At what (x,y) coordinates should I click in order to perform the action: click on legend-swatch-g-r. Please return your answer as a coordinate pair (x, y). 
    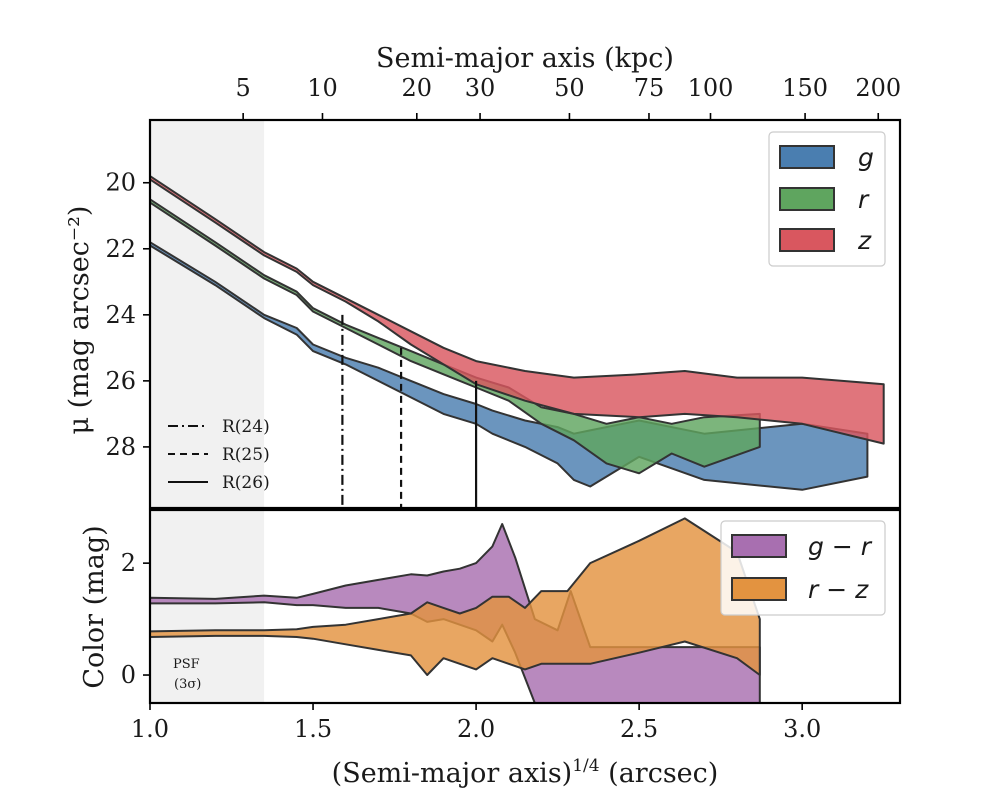
    Looking at the image, I should click on (759, 546).